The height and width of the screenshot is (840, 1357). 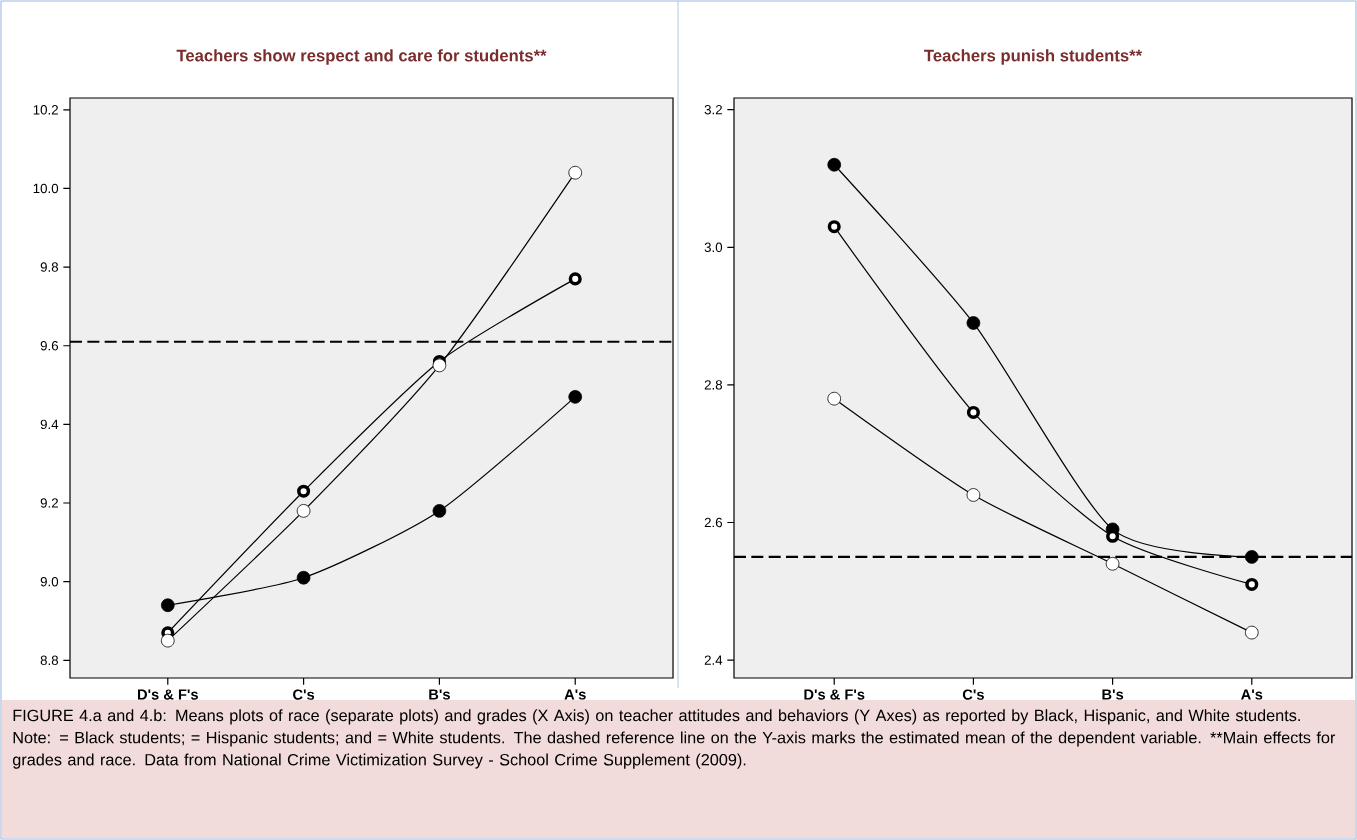 What do you see at coordinates (45, 110) in the screenshot?
I see `y-tick-label: 10.2` at bounding box center [45, 110].